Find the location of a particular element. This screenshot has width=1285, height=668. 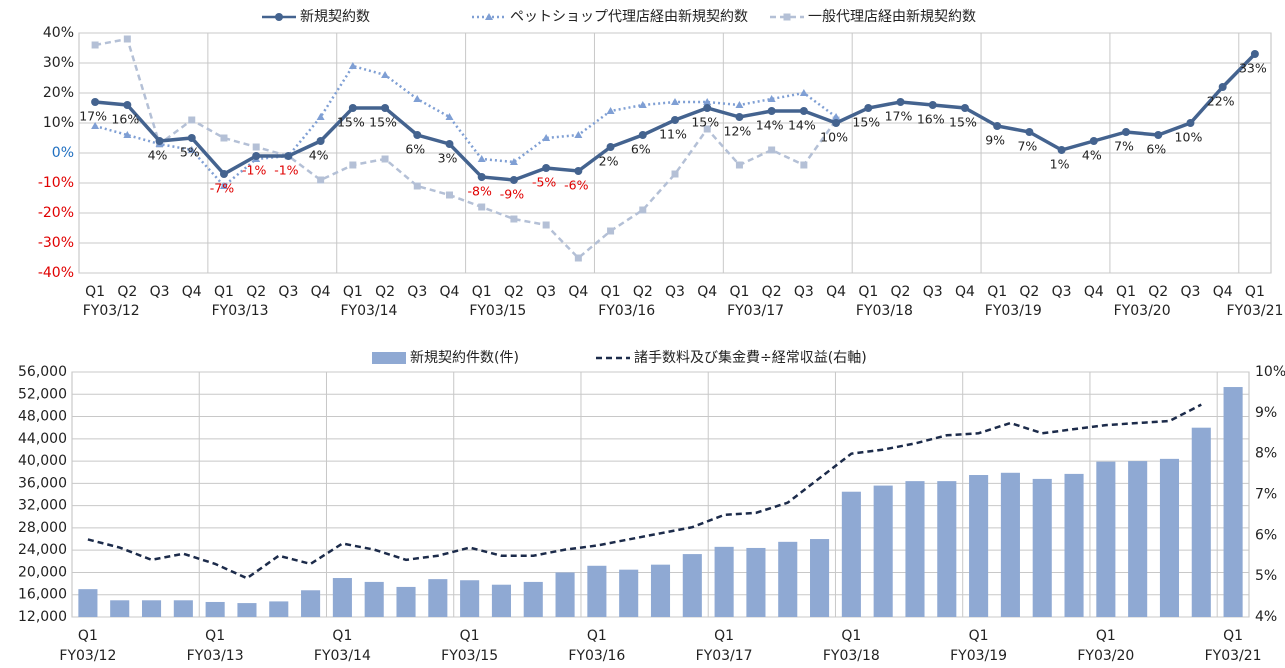

data-label: 22% is located at coordinates (1221, 101).